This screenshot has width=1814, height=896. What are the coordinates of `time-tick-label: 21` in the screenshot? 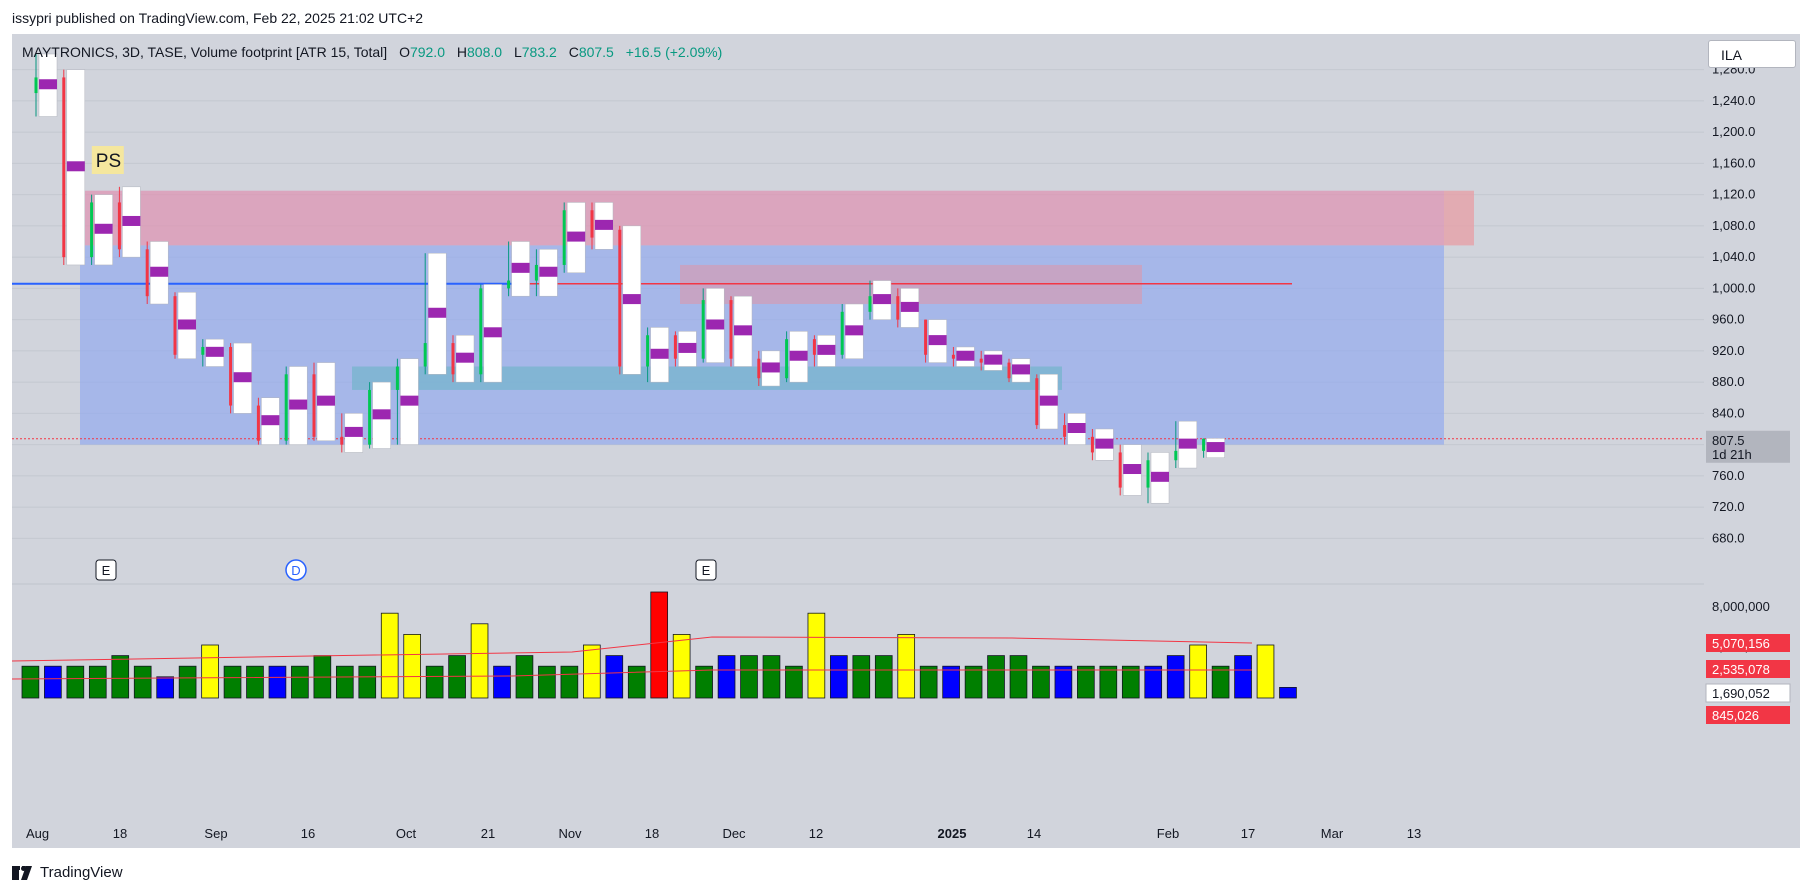 It's located at (488, 833).